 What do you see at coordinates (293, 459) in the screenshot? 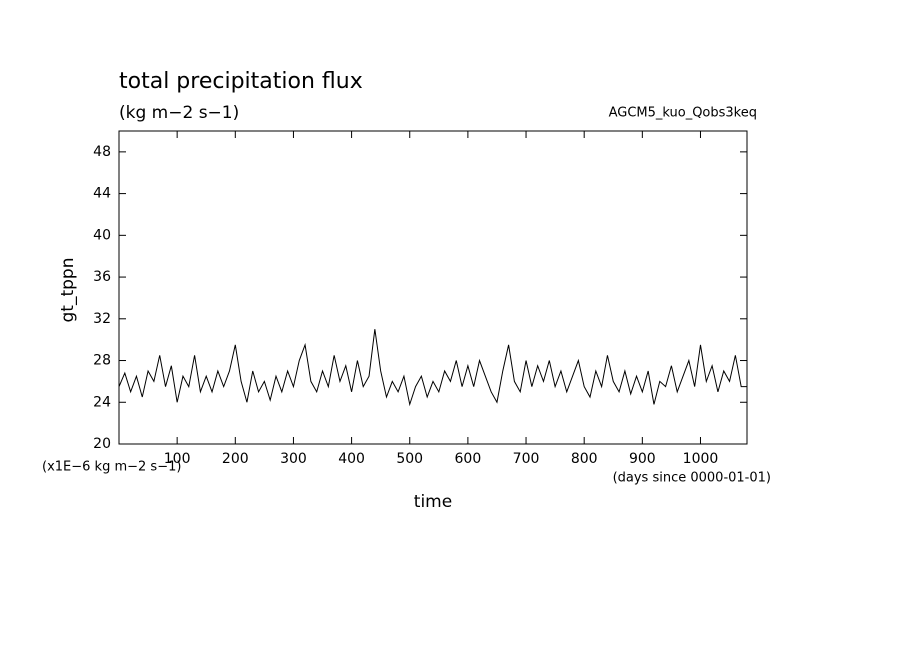
I see `x-tick-label: 300` at bounding box center [293, 459].